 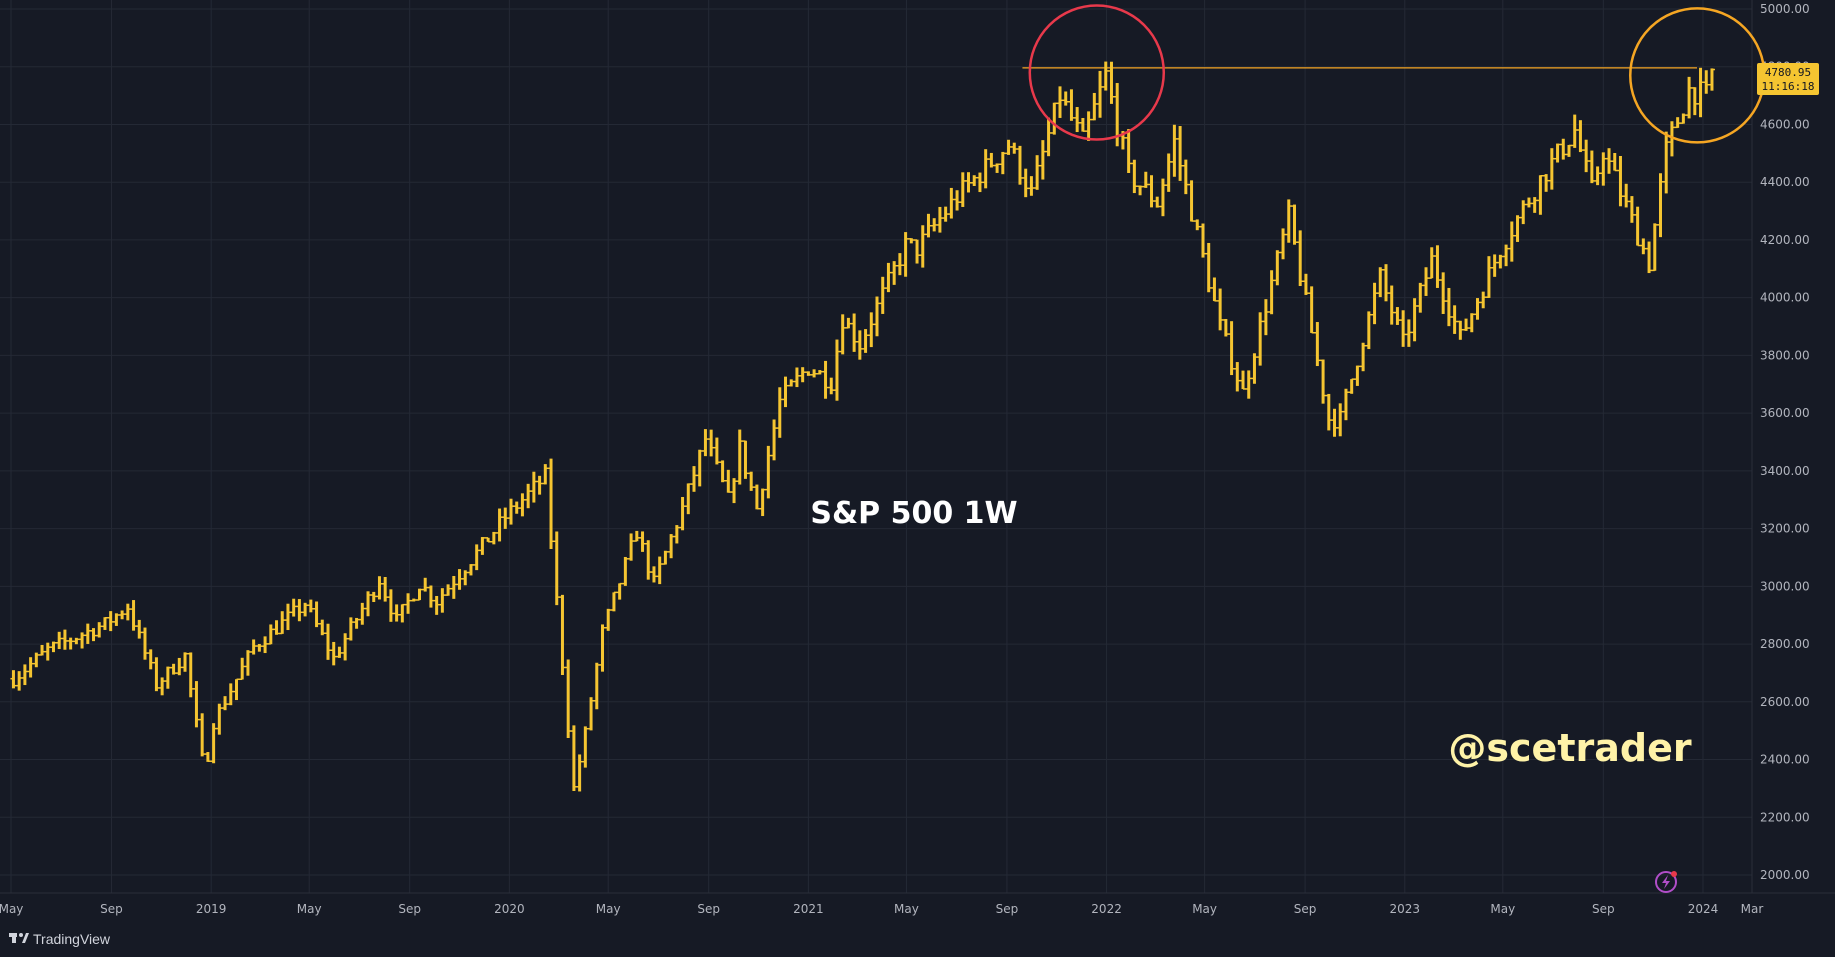 I want to click on x-tick-label: 2022, so click(x=1106, y=909).